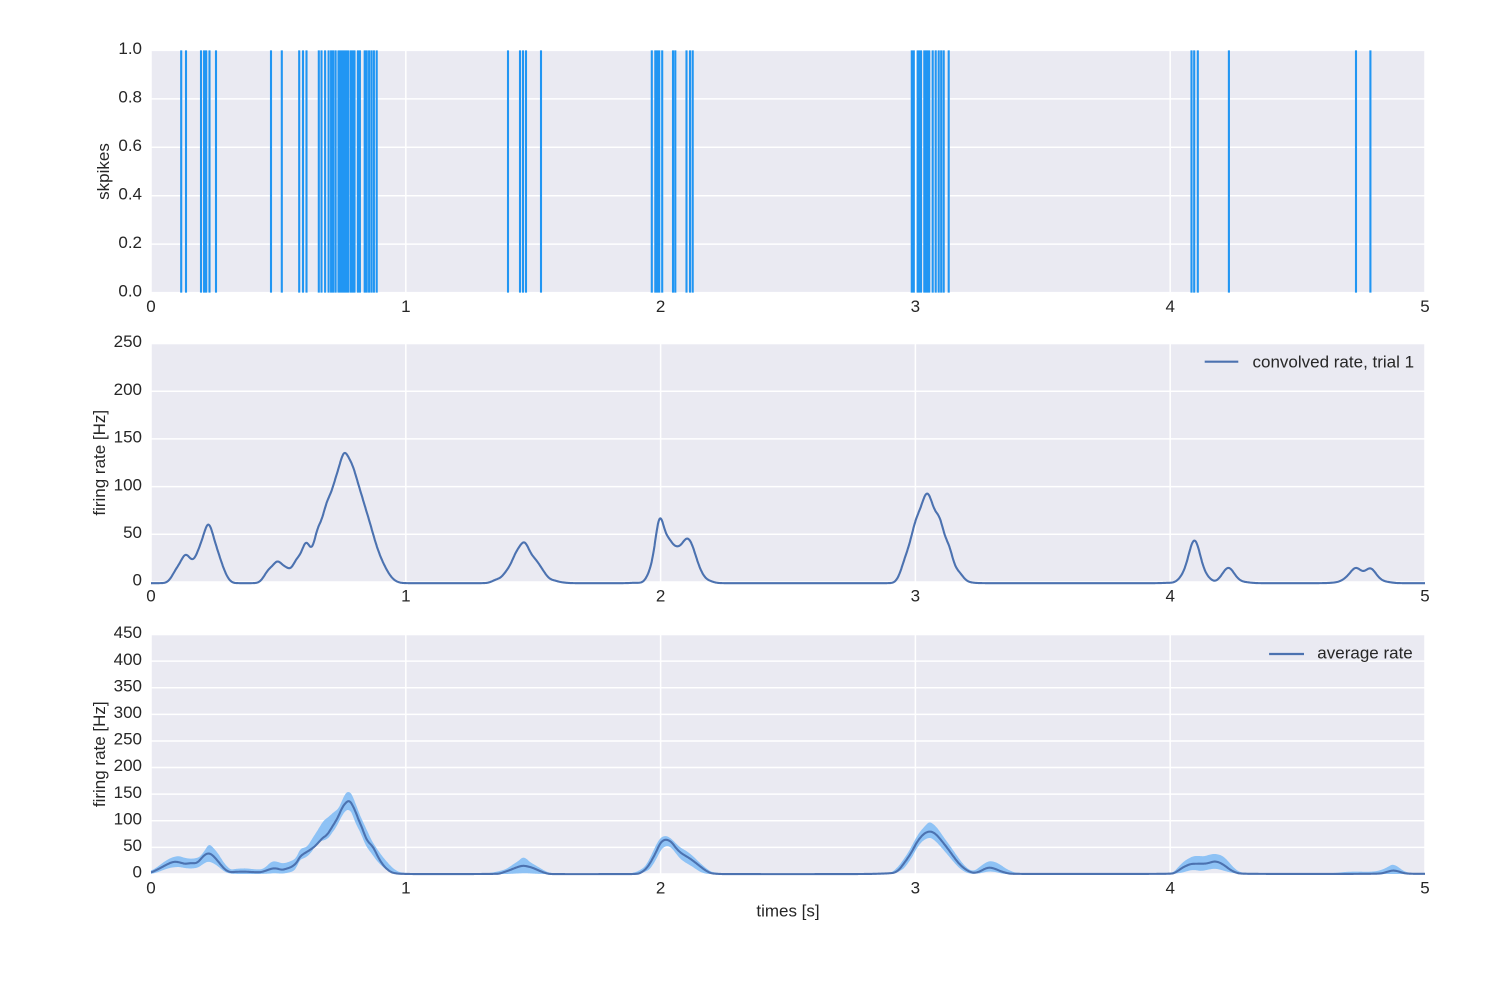 Image resolution: width=1500 pixels, height=1000 pixels. I want to click on svg-text: 350, so click(128, 685).